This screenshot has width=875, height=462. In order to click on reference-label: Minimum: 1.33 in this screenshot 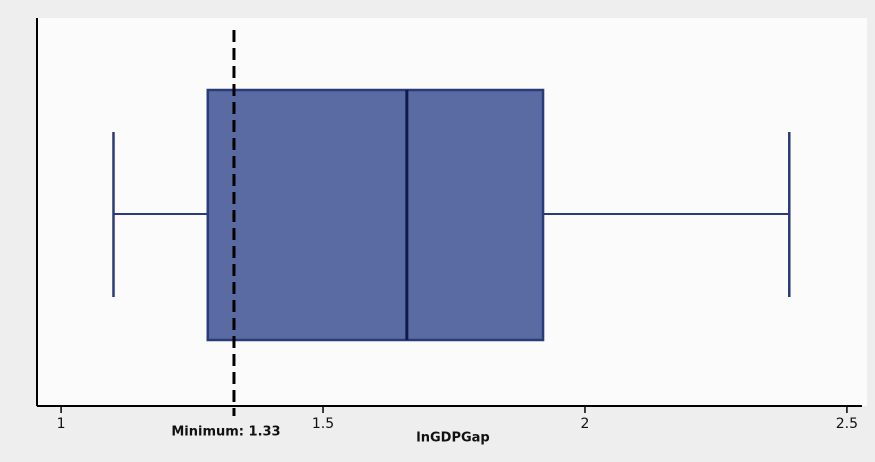, I will do `click(225, 432)`.